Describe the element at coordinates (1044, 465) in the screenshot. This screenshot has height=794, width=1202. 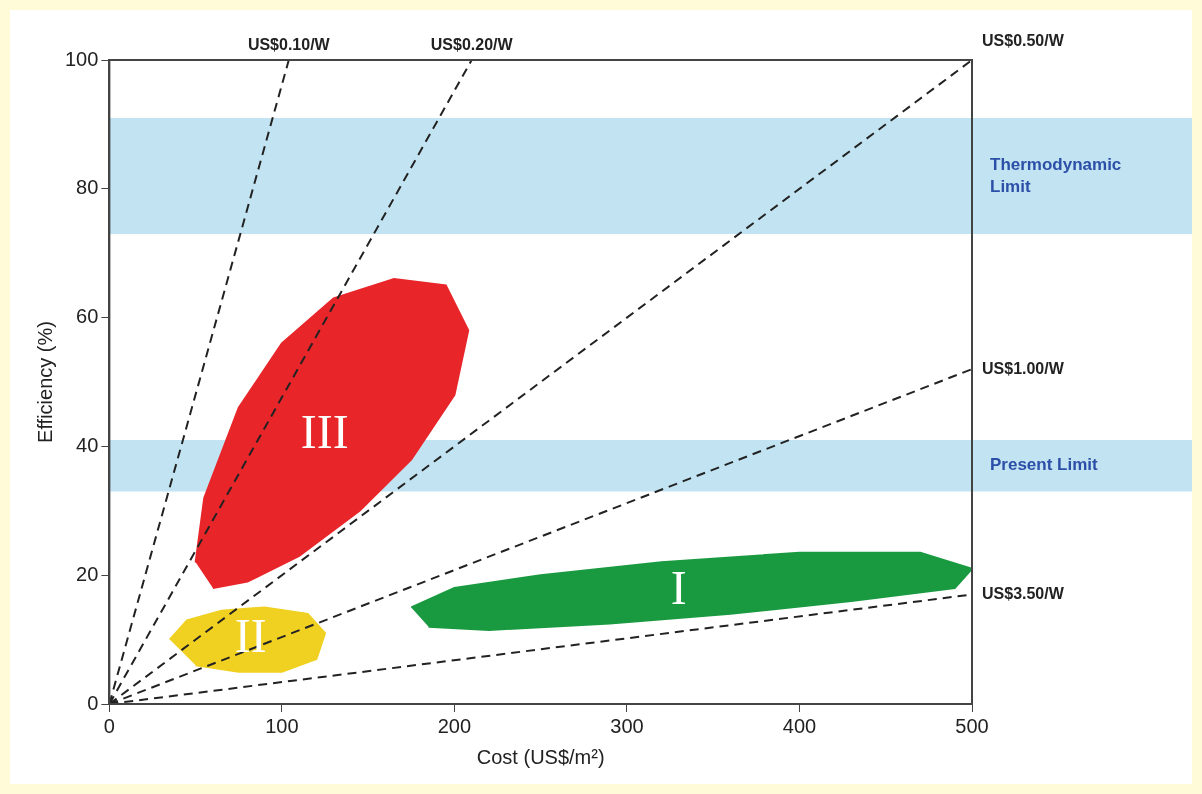
I see `band-label: Present Limit` at that location.